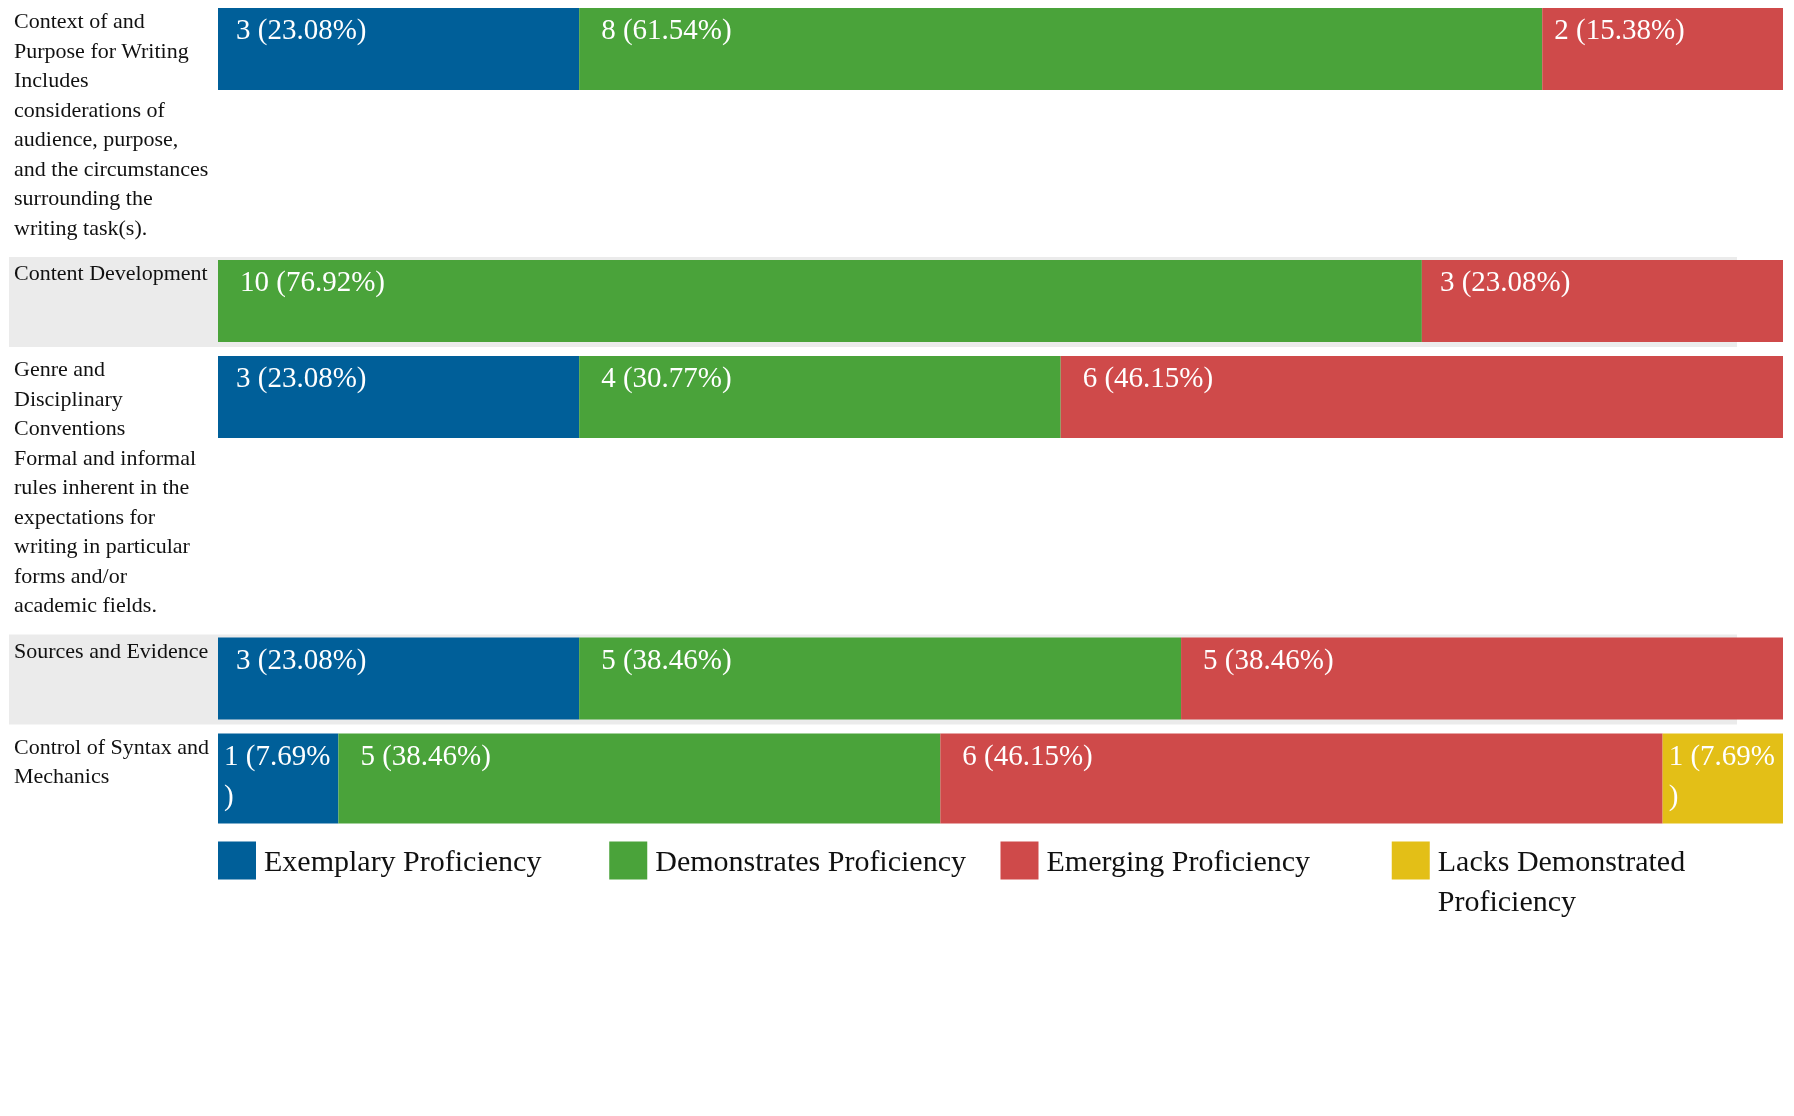 Image resolution: width=1794 pixels, height=1116 pixels. Describe the element at coordinates (1561, 880) in the screenshot. I see `legend-label: Lacks Demonstrated Proficiency` at that location.